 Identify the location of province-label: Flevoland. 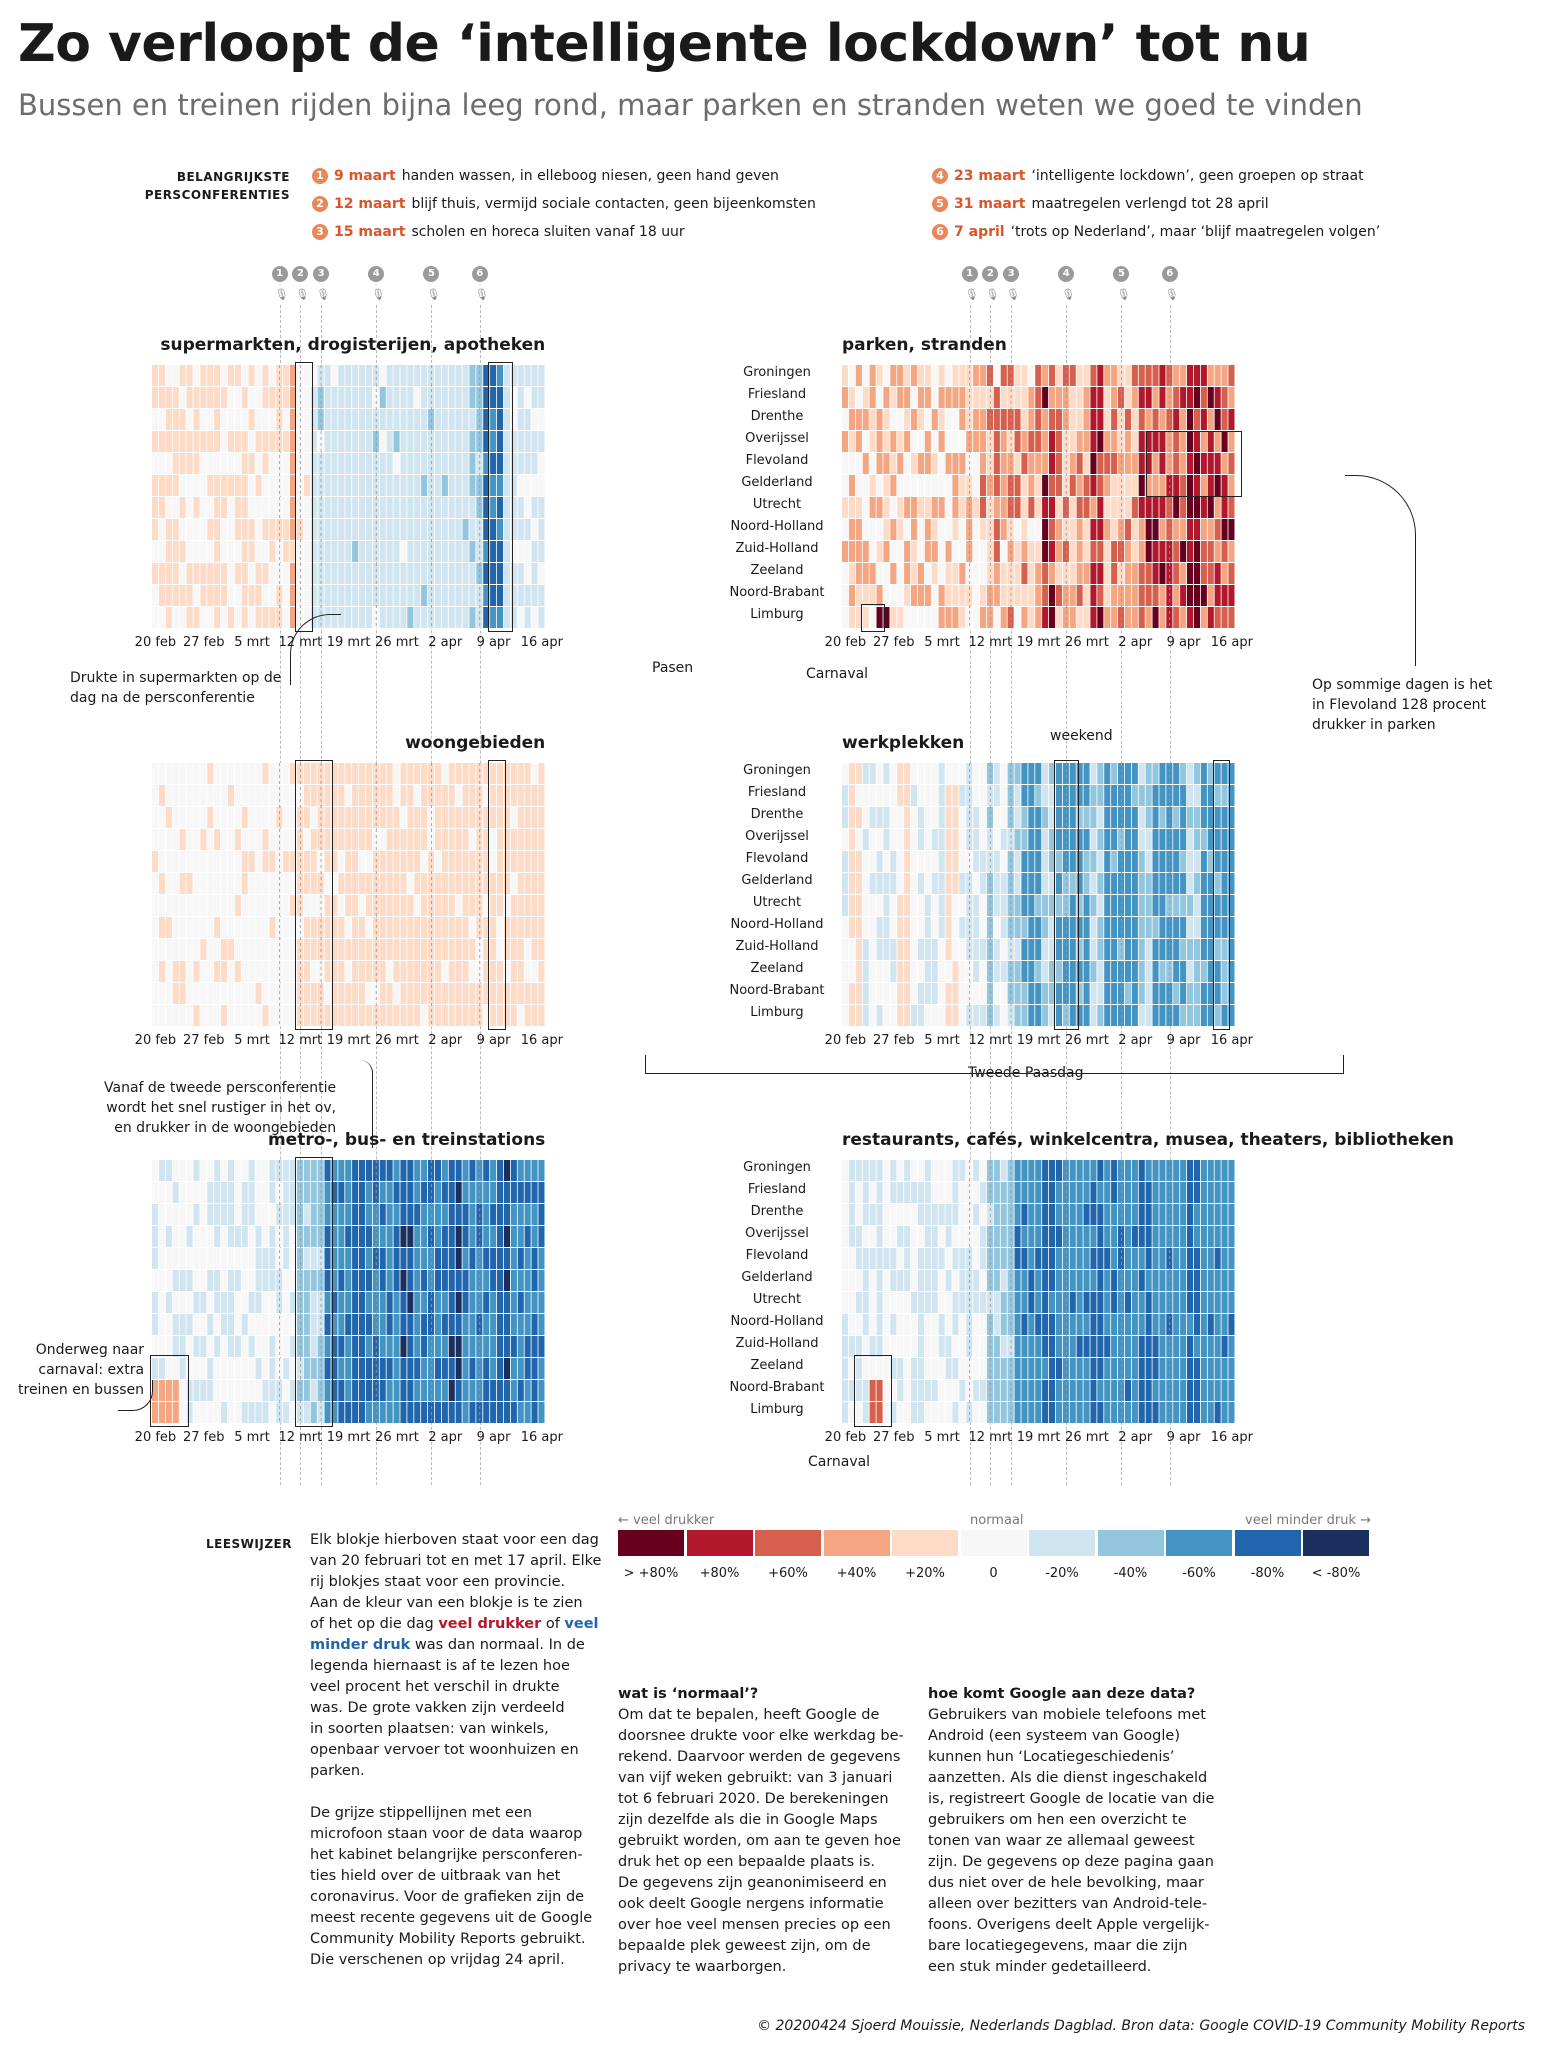
(777, 460).